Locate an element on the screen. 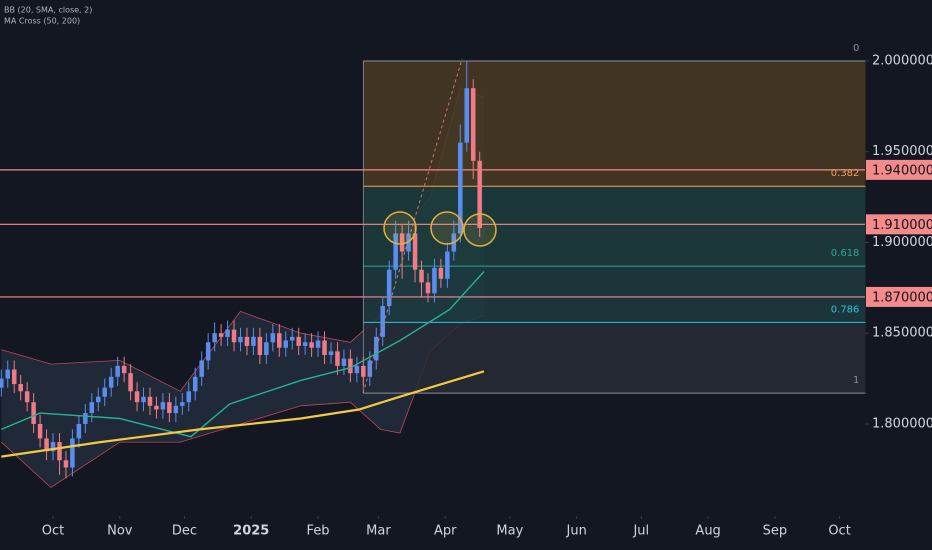 The width and height of the screenshot is (932, 550). fib-label: 0 is located at coordinates (856, 48).